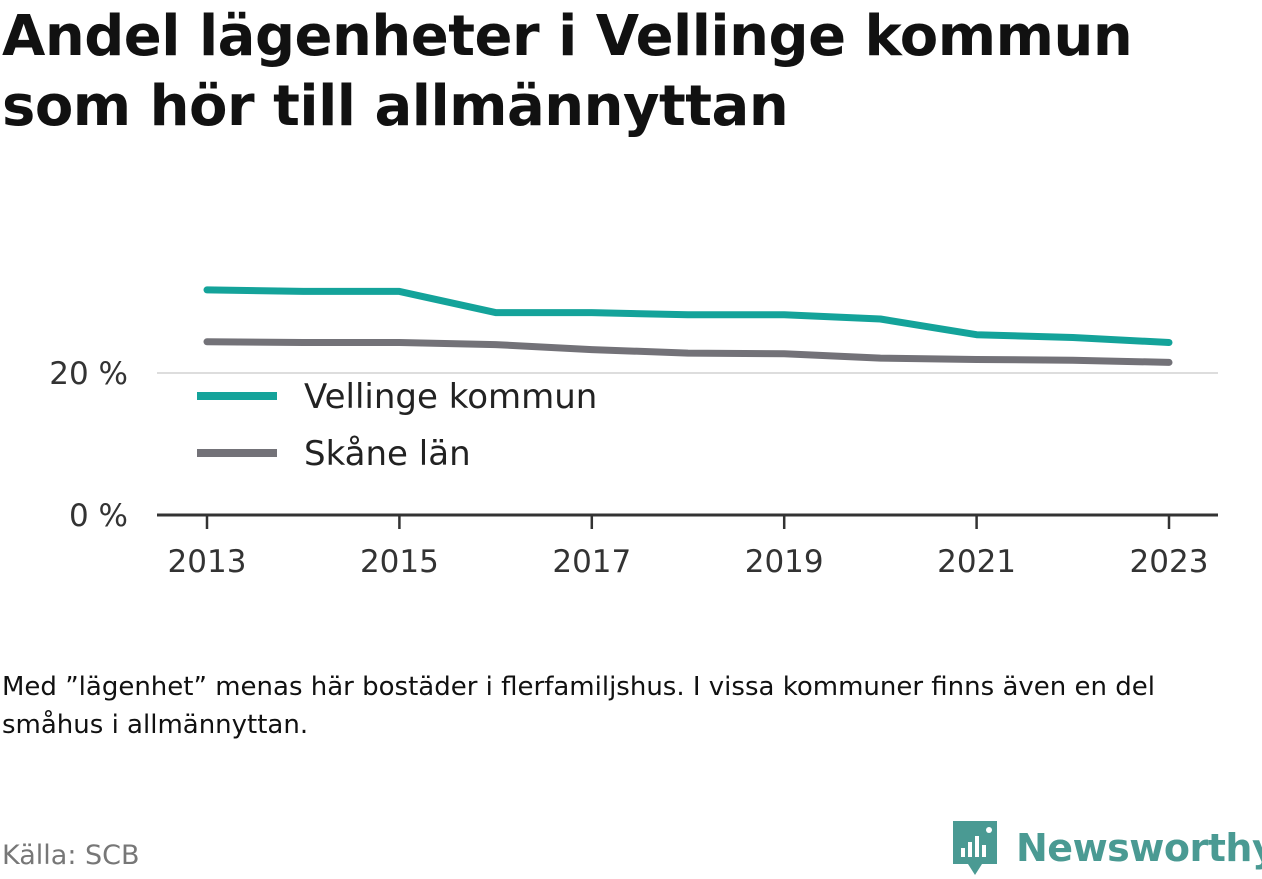 The image size is (1262, 879). I want to click on y-axis: 0 % 20 %, so click(88, 445).